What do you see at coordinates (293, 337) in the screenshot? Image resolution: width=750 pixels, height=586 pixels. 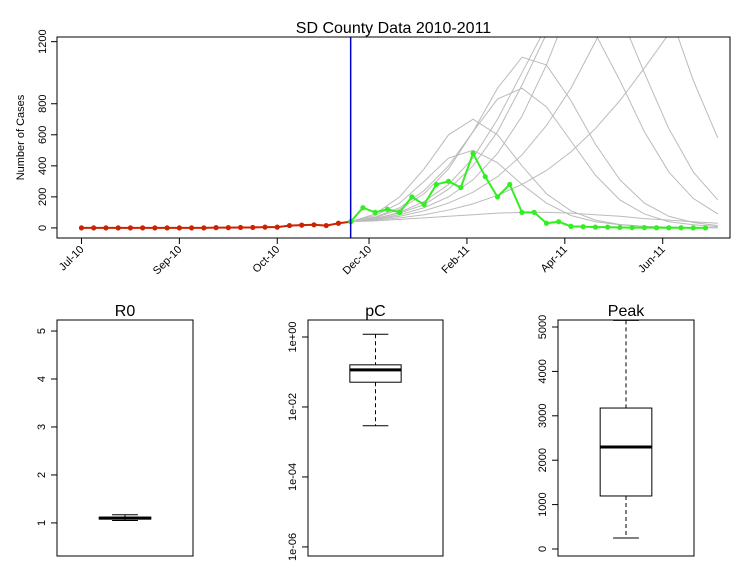 I see `y-tick-label: 1e+00` at bounding box center [293, 337].